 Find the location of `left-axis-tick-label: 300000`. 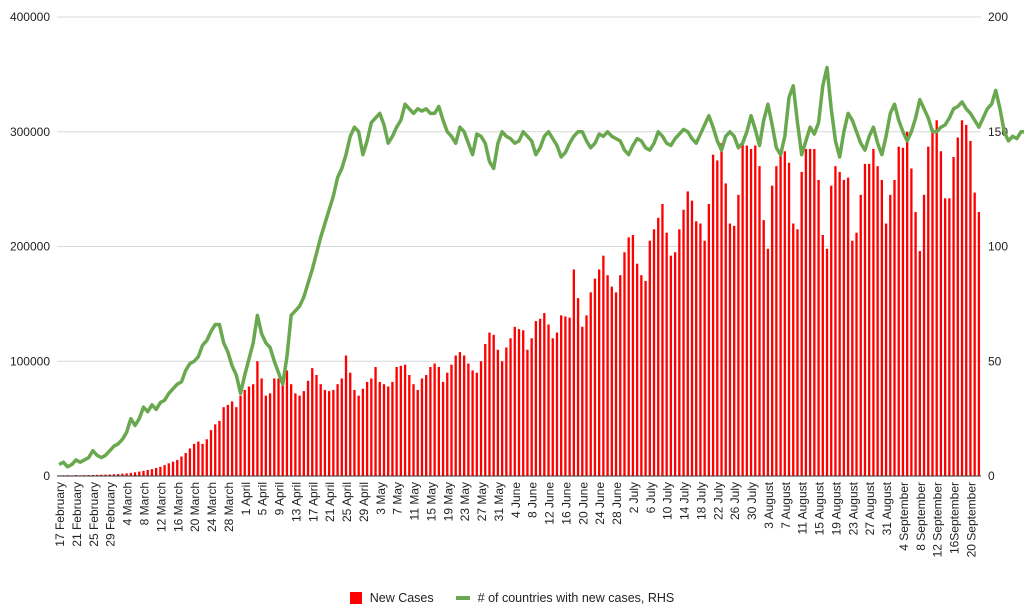

left-axis-tick-label: 300000 is located at coordinates (30, 132).